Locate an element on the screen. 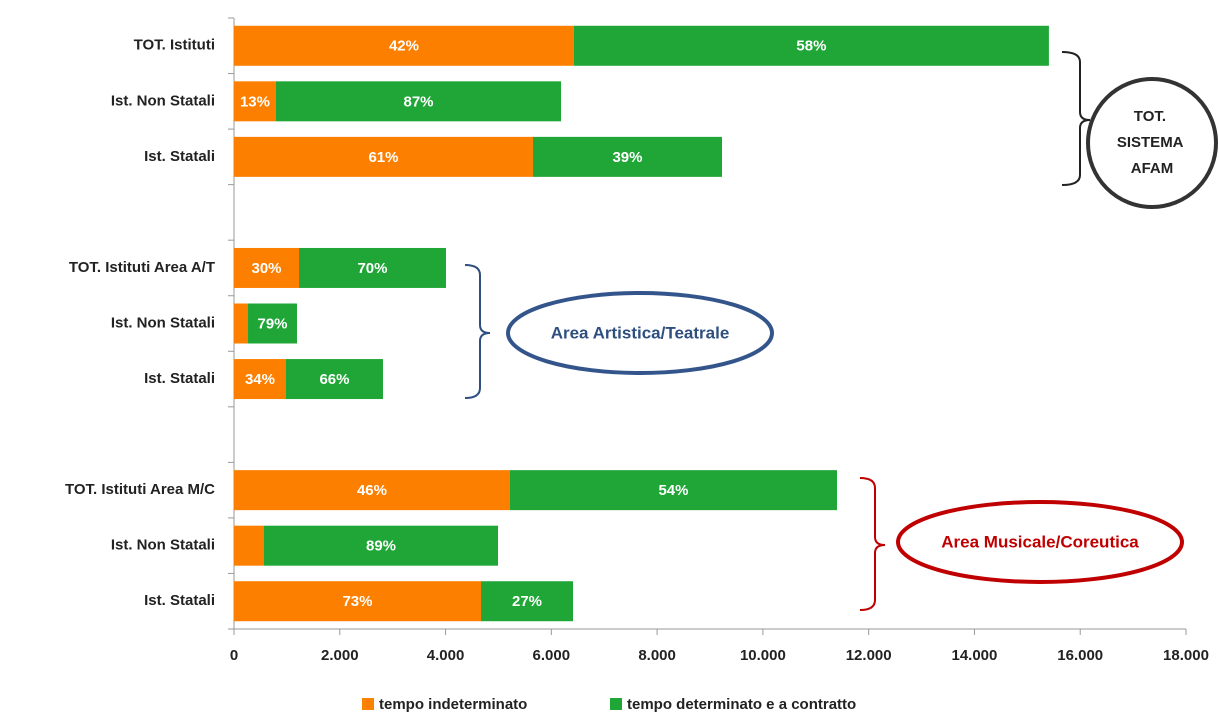 The image size is (1219, 713). value-label: 54% is located at coordinates (673, 490).